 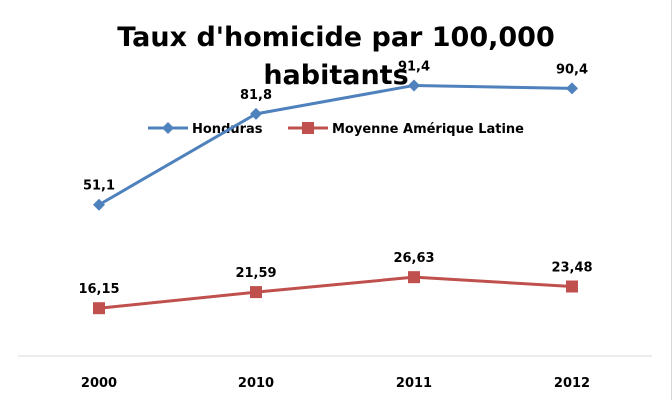 I want to click on data-label-1-2012: 23,48, so click(x=571, y=267).